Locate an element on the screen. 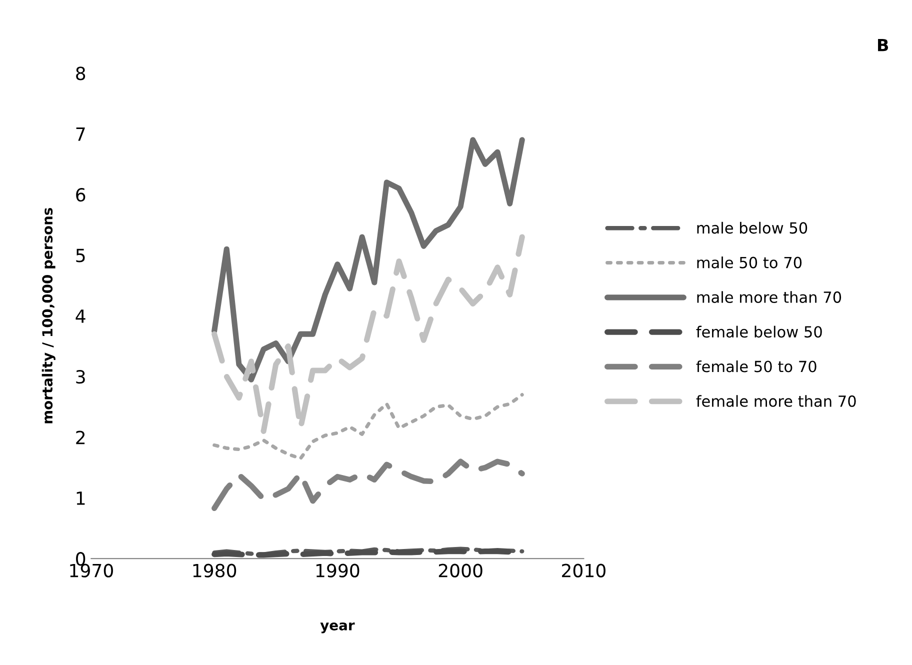 This screenshot has height=665, width=912. legend-label: female more than 70 is located at coordinates (776, 401).